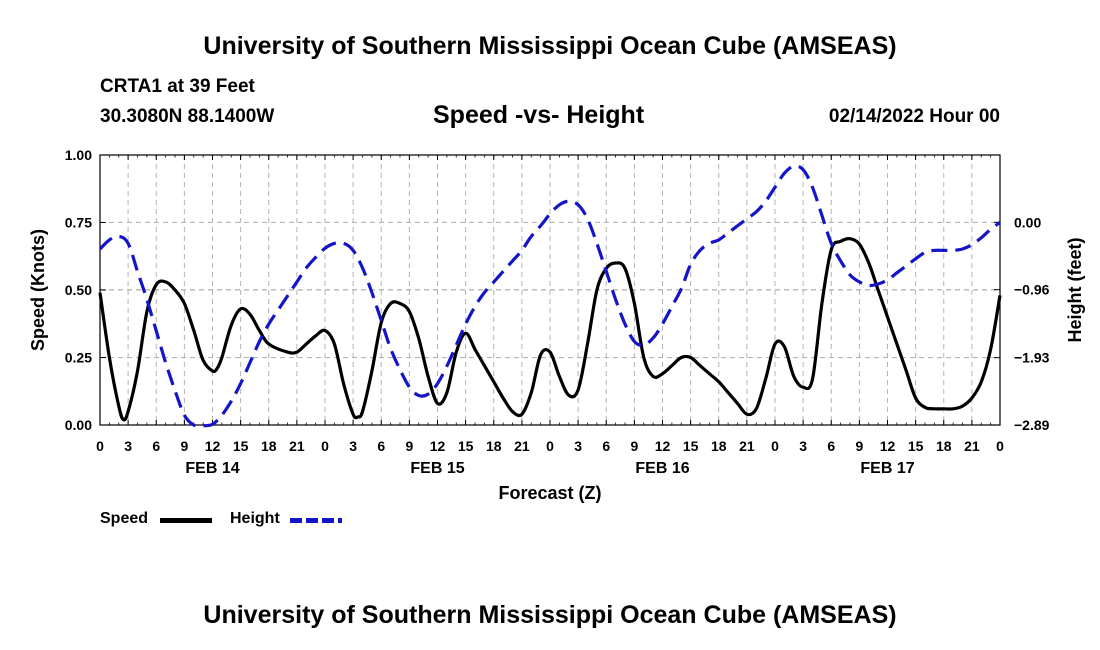 This screenshot has width=1100, height=650. I want to click on y-tick-label: 0.50, so click(78, 290).